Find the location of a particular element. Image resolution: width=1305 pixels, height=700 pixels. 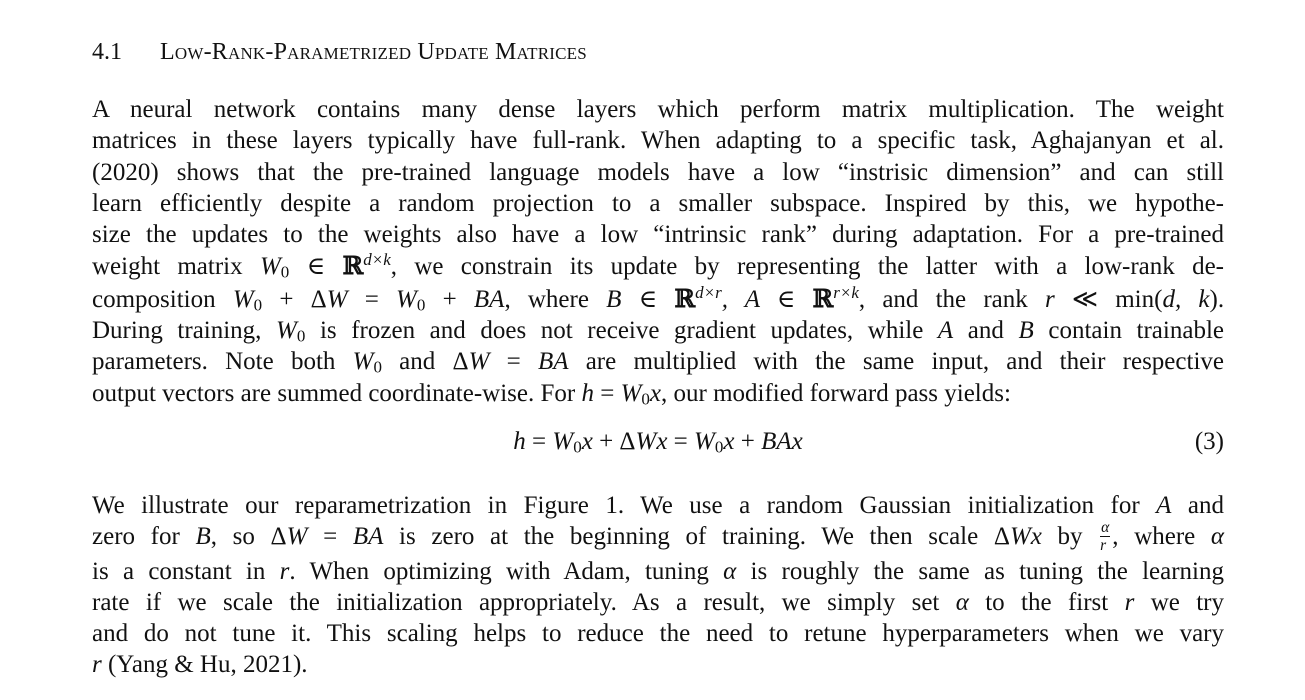

equation-body: h = W0x + ΔWx = W0x + BAx is located at coordinates (658, 442).